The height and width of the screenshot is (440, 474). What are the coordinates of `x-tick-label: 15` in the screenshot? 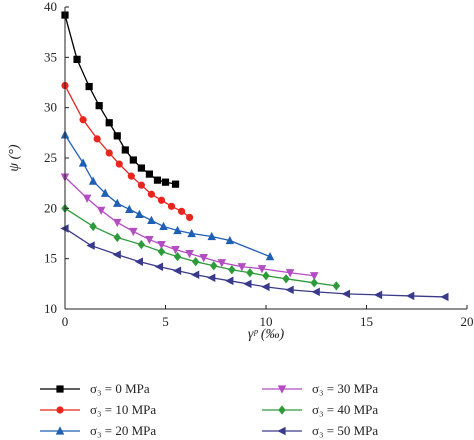 It's located at (366, 321).